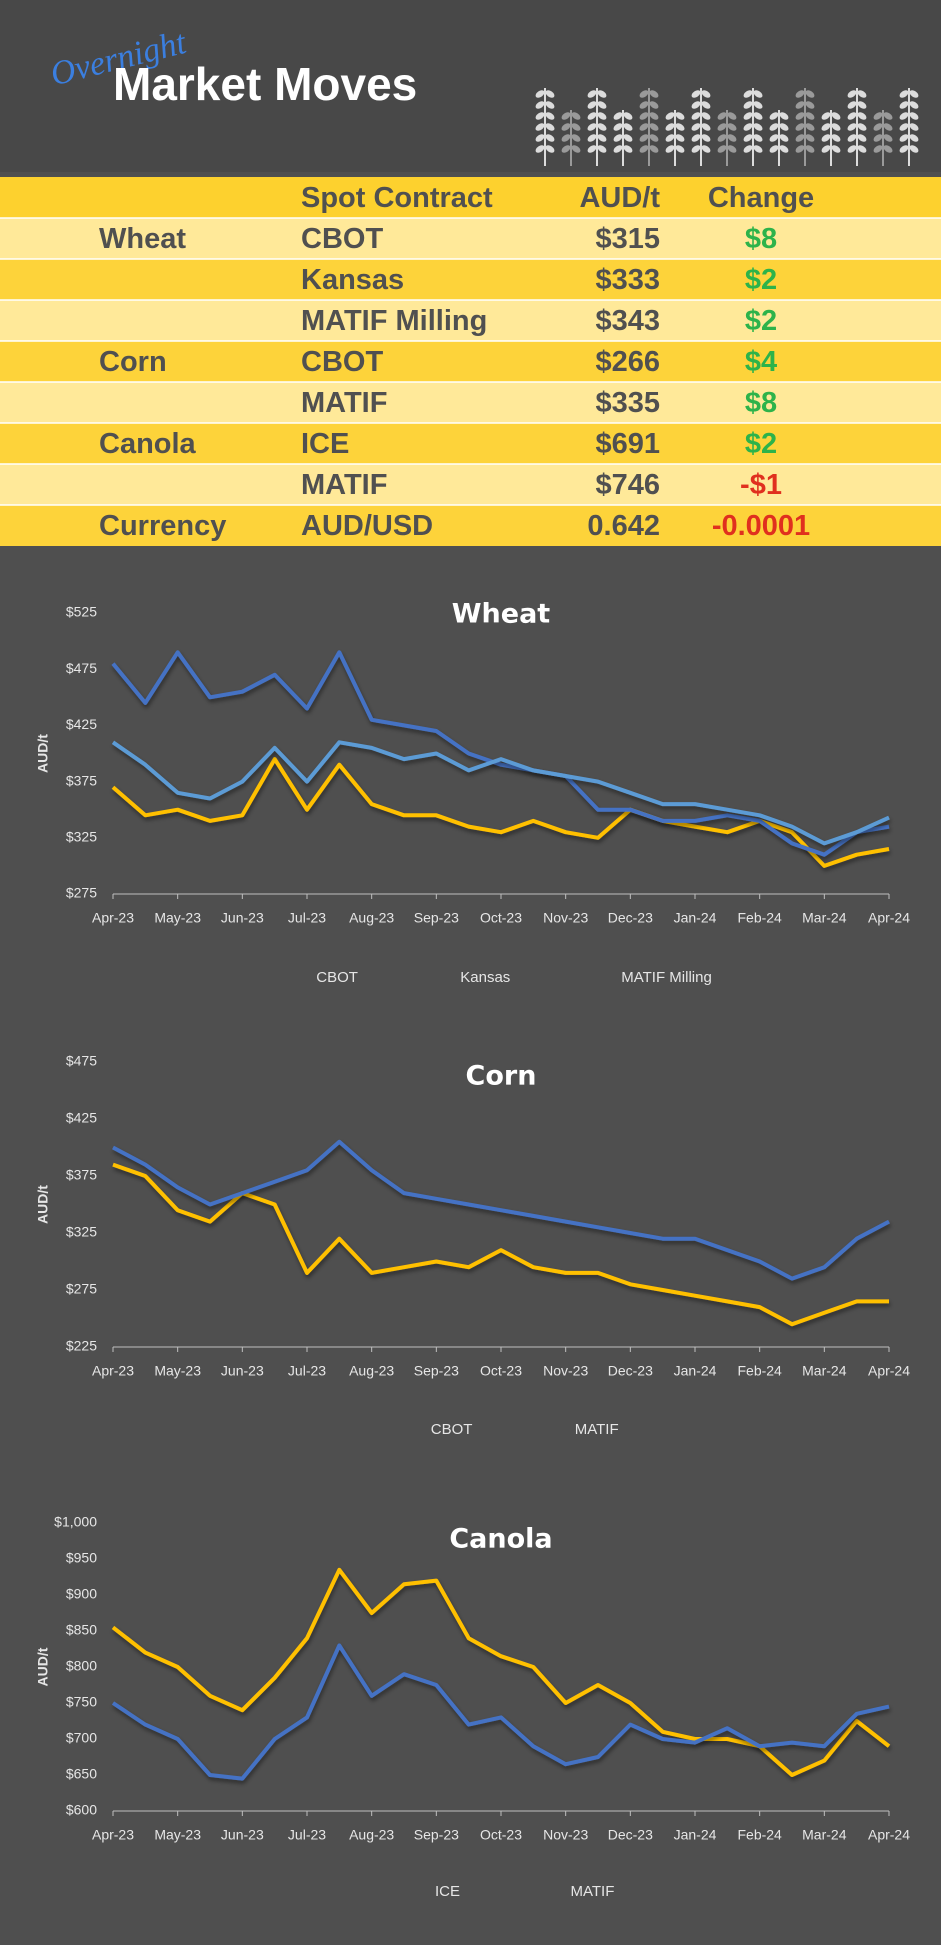 This screenshot has height=1945, width=941. What do you see at coordinates (470, 86) in the screenshot?
I see `header-band` at bounding box center [470, 86].